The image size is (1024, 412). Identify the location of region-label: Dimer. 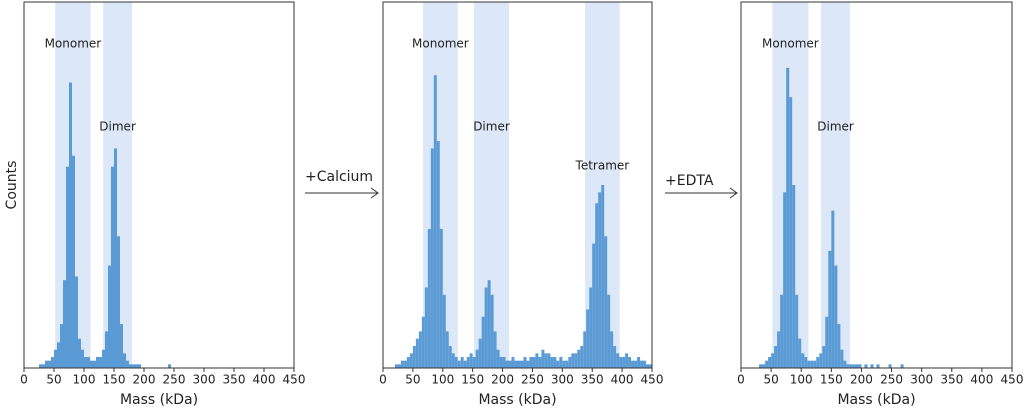
(491, 127).